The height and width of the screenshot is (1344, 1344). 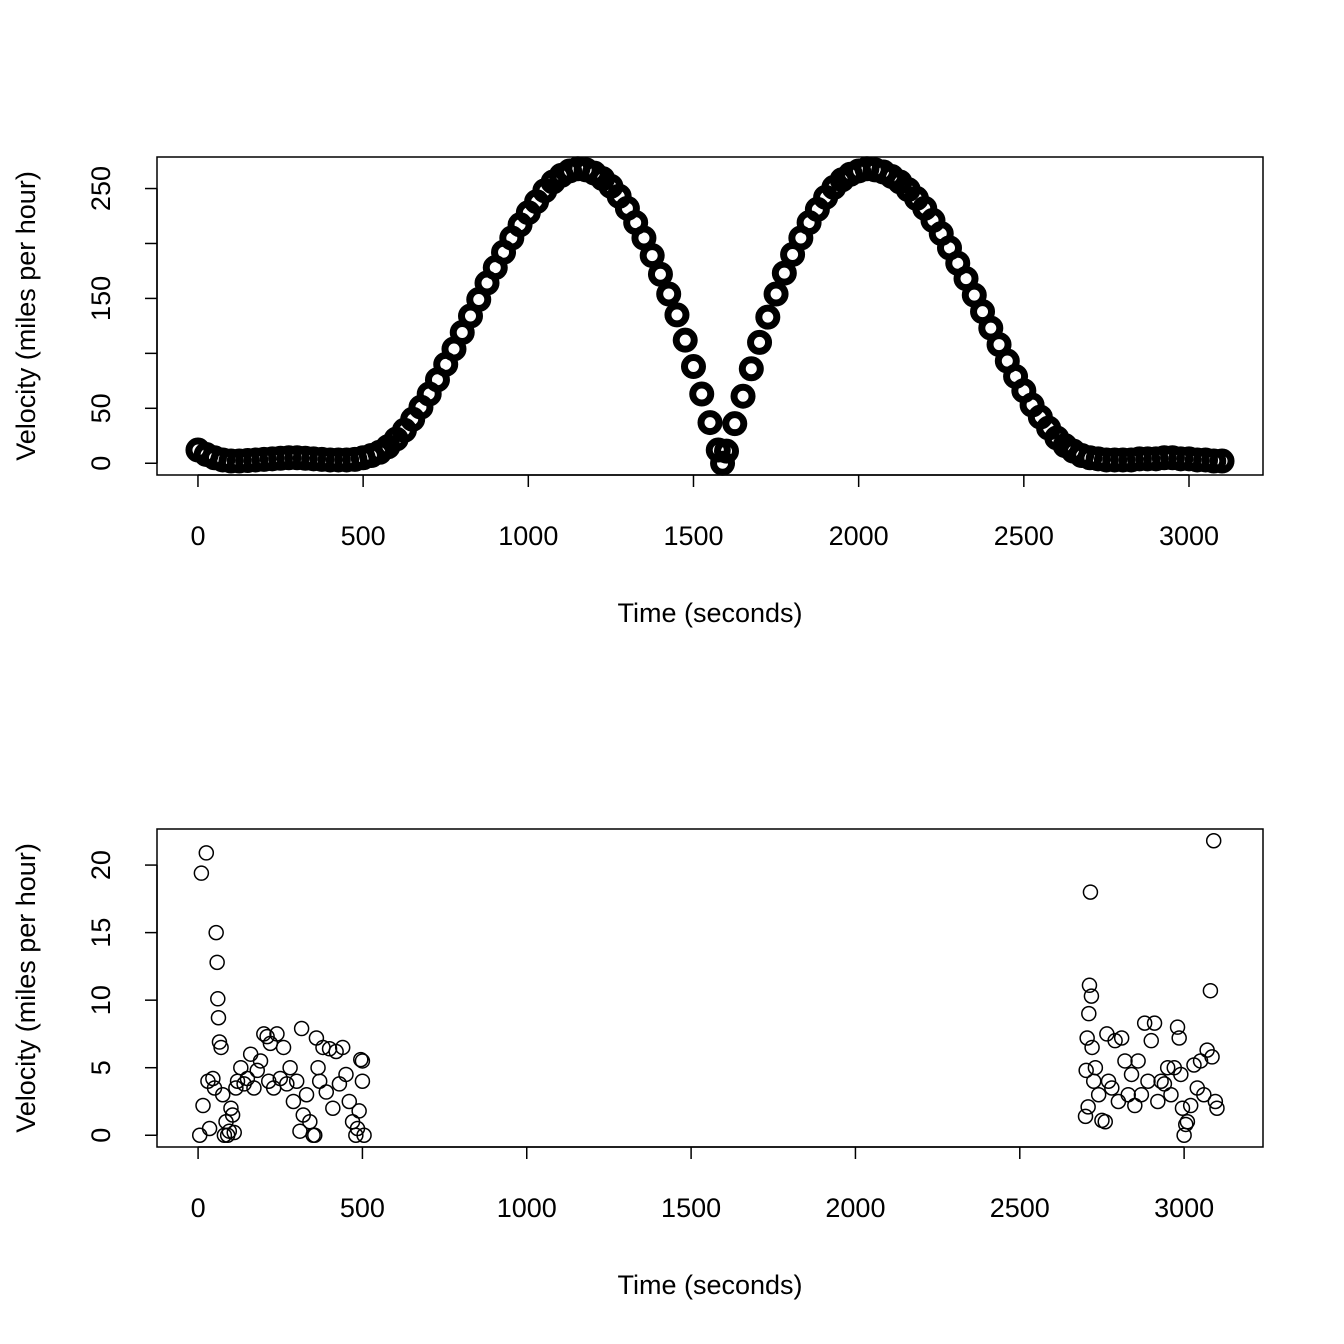 What do you see at coordinates (197, 536) in the screenshot?
I see `x-tick-label: 0` at bounding box center [197, 536].